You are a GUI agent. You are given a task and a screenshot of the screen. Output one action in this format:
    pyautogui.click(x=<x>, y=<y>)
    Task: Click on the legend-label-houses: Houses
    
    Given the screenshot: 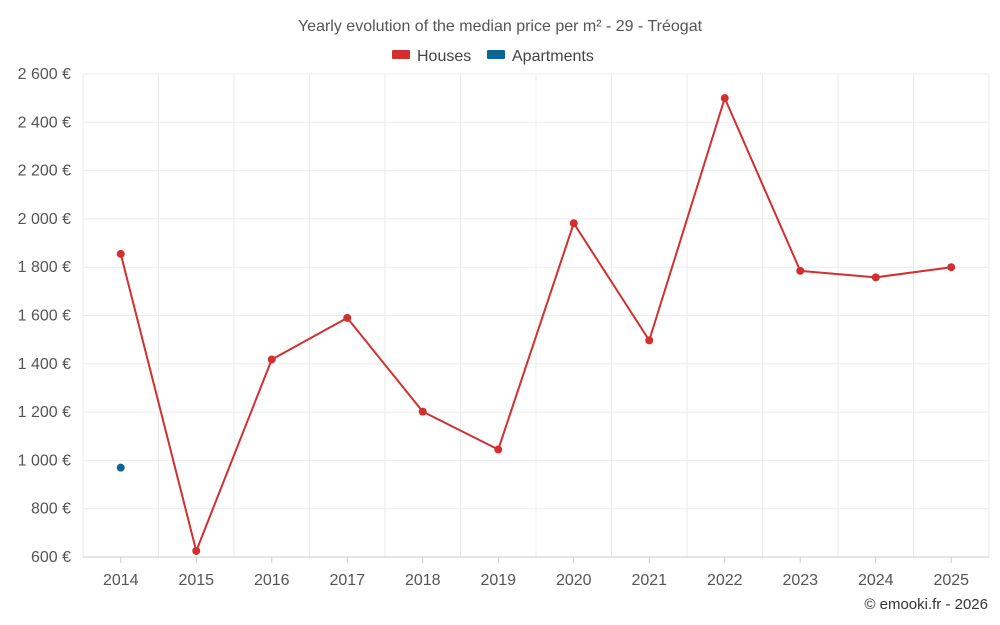 What is the action you would take?
    pyautogui.click(x=444, y=56)
    